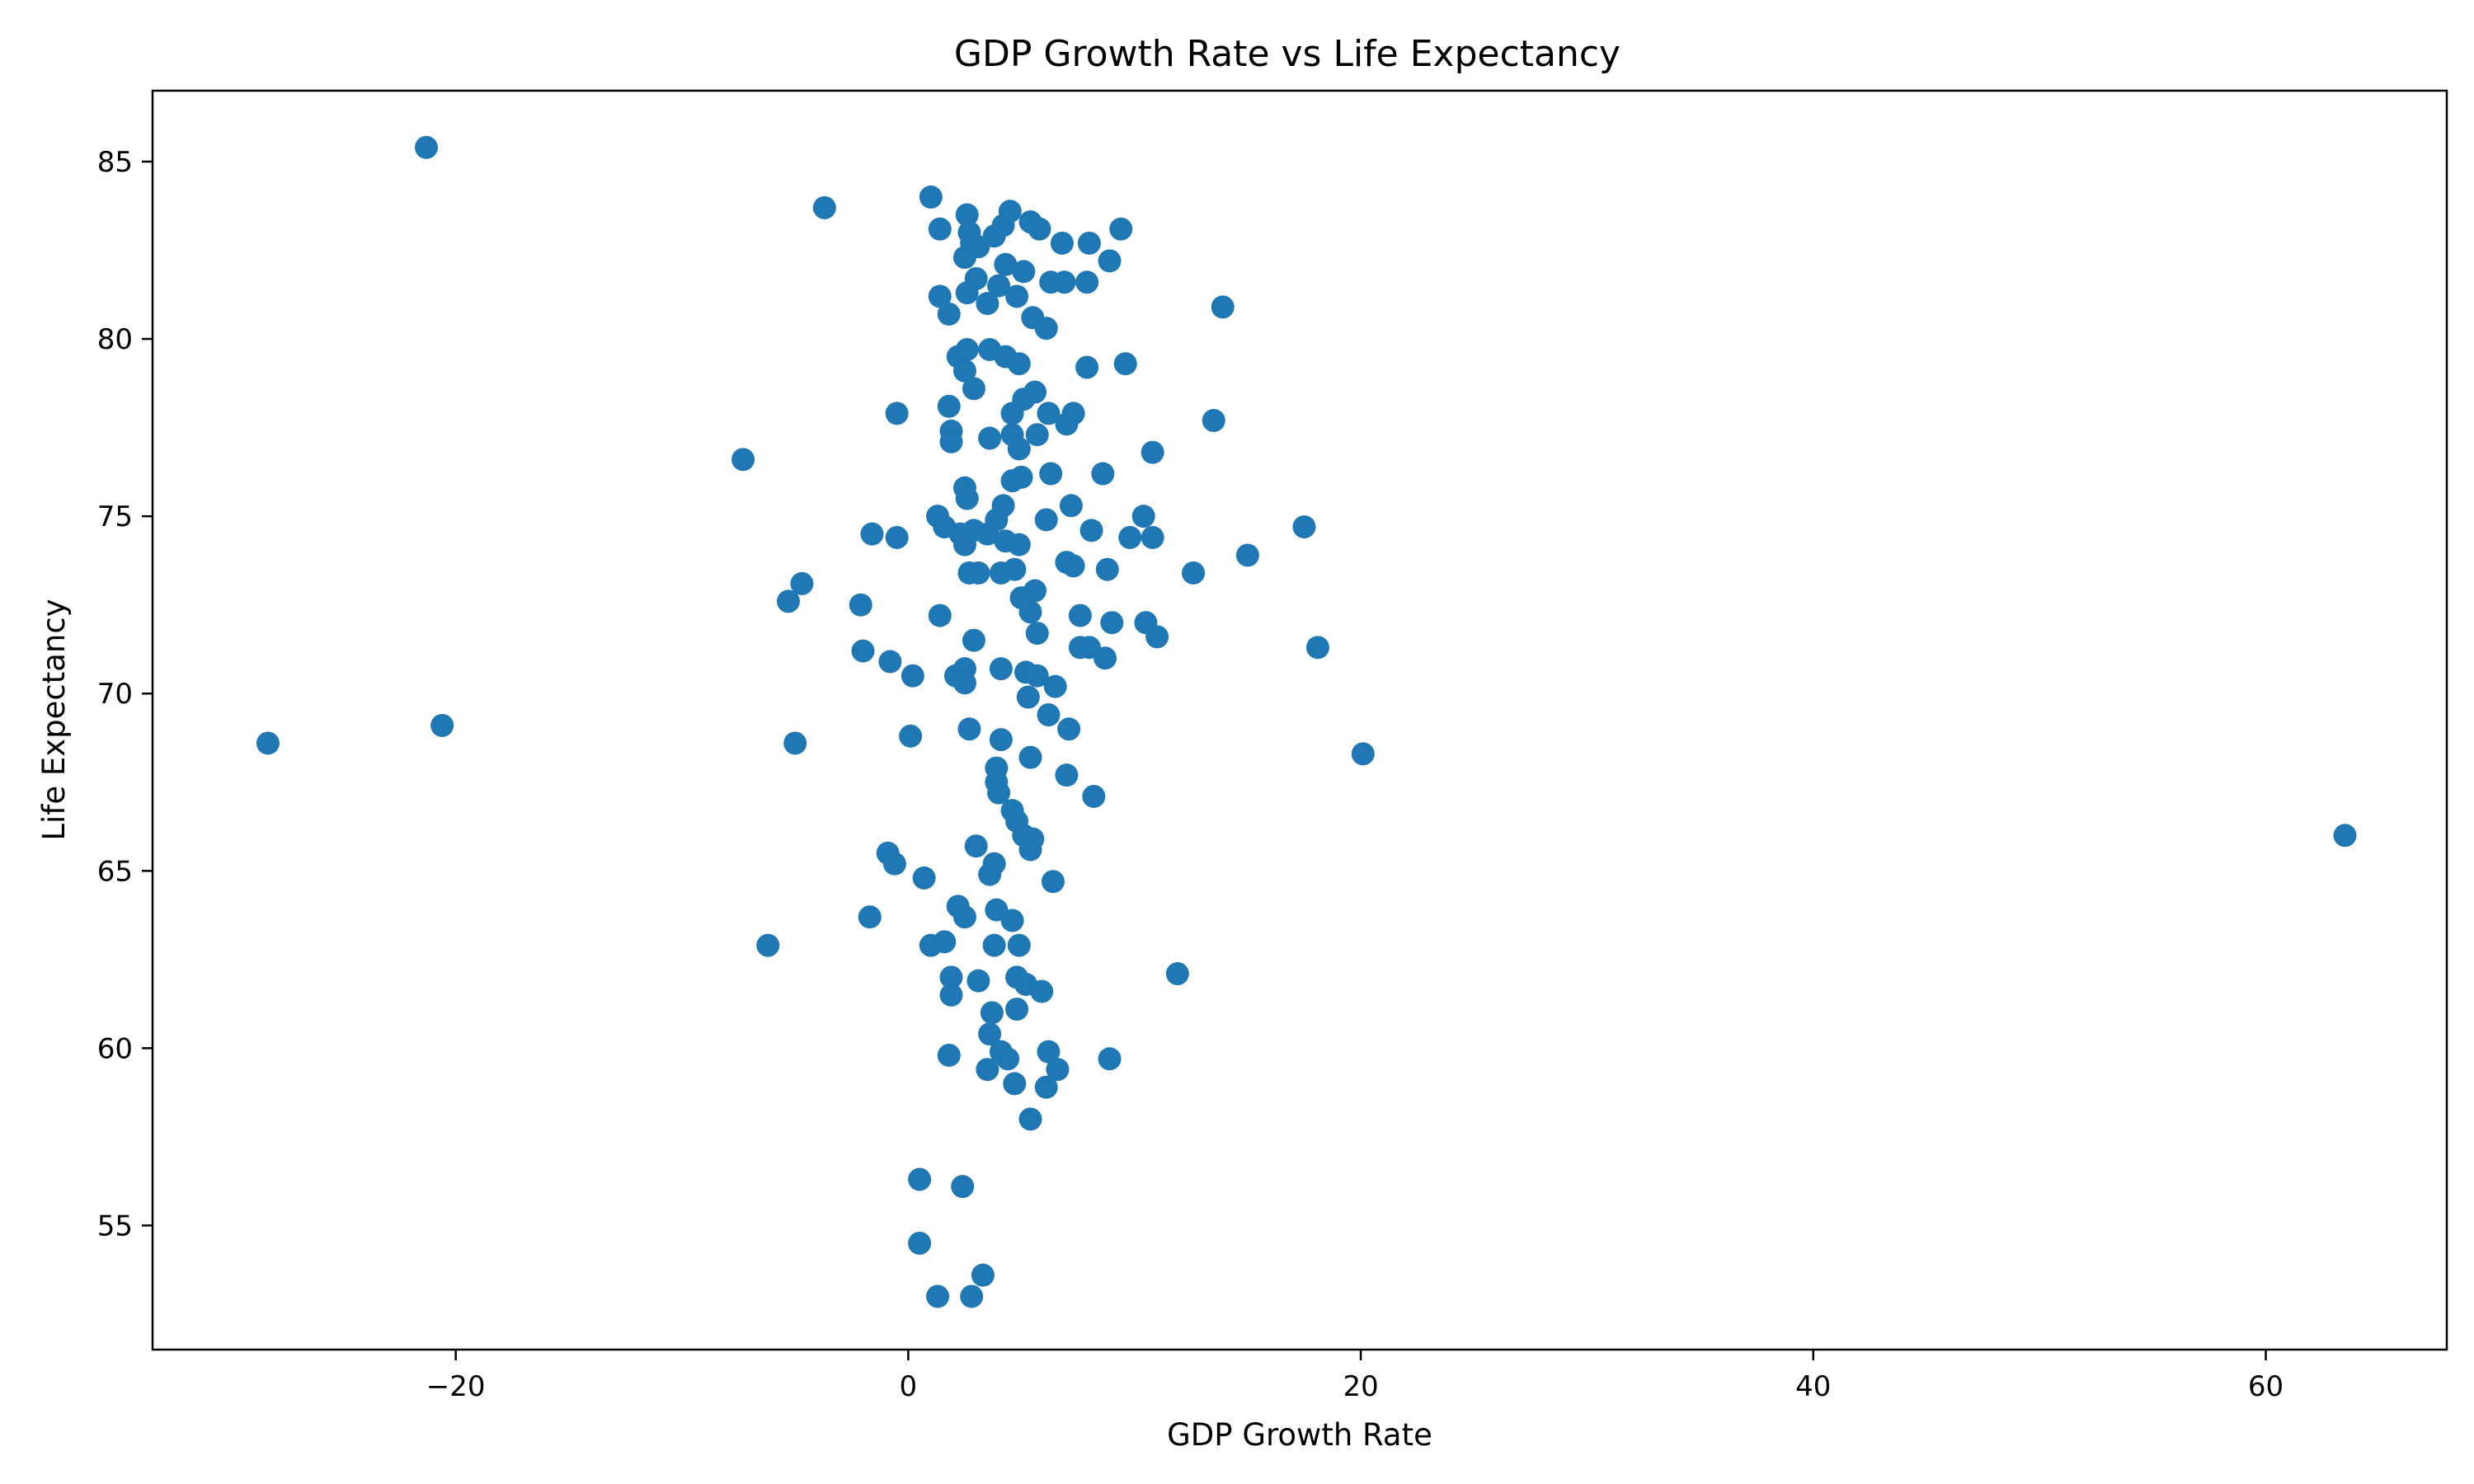  Describe the element at coordinates (909, 1386) in the screenshot. I see `x-tick-label: 0` at that location.